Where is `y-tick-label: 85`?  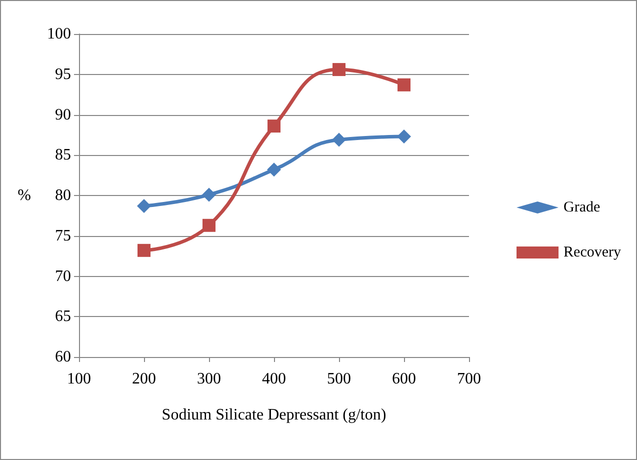 y-tick-label: 85 is located at coordinates (63, 155).